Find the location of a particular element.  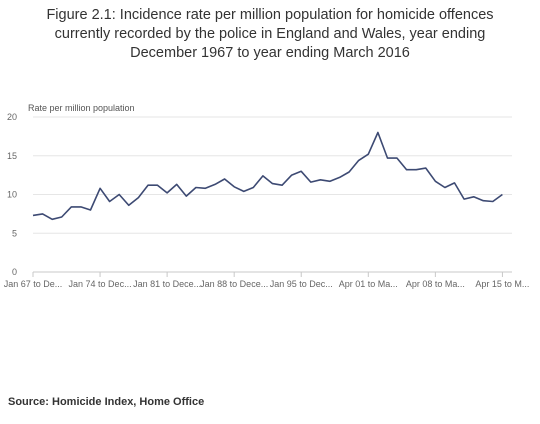

y-tick-label: 5 is located at coordinates (14, 233).